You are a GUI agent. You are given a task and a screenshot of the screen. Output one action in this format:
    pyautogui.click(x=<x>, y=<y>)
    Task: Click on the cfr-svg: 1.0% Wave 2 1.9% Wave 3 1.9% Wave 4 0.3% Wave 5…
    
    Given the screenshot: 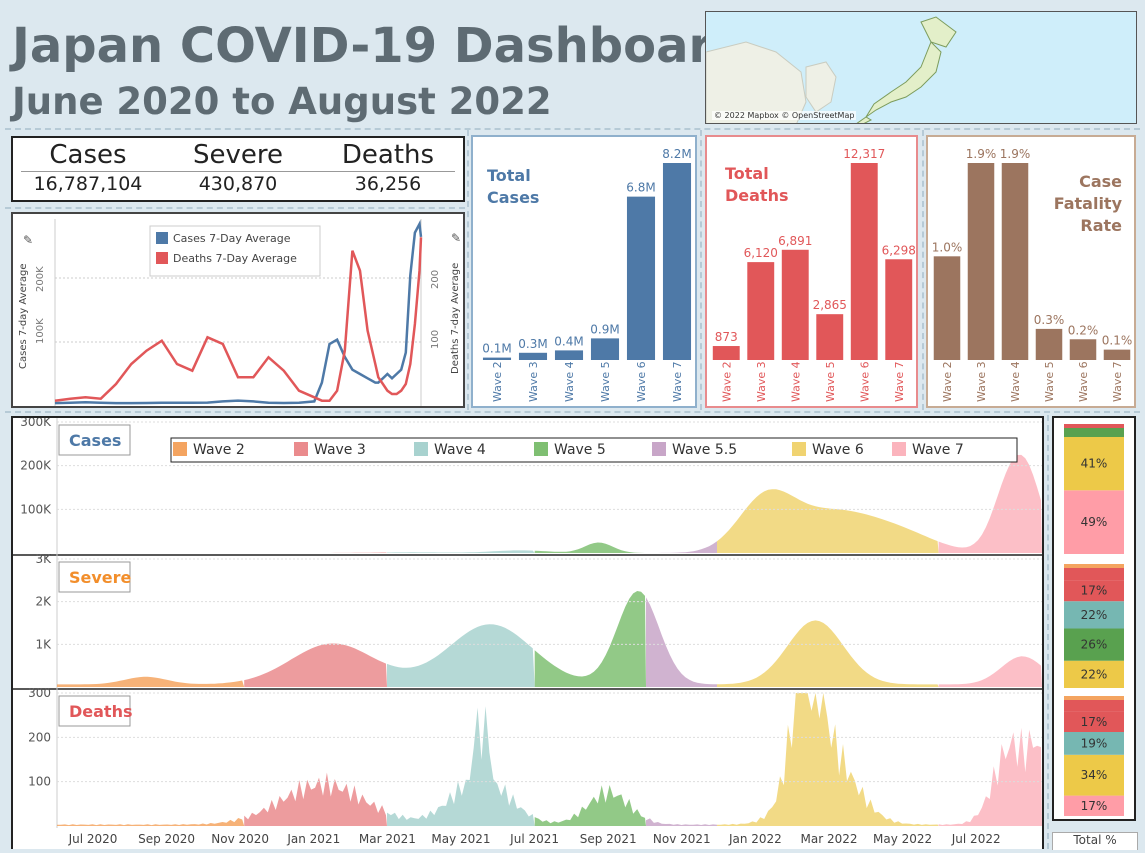 What is the action you would take?
    pyautogui.click(x=1032, y=274)
    